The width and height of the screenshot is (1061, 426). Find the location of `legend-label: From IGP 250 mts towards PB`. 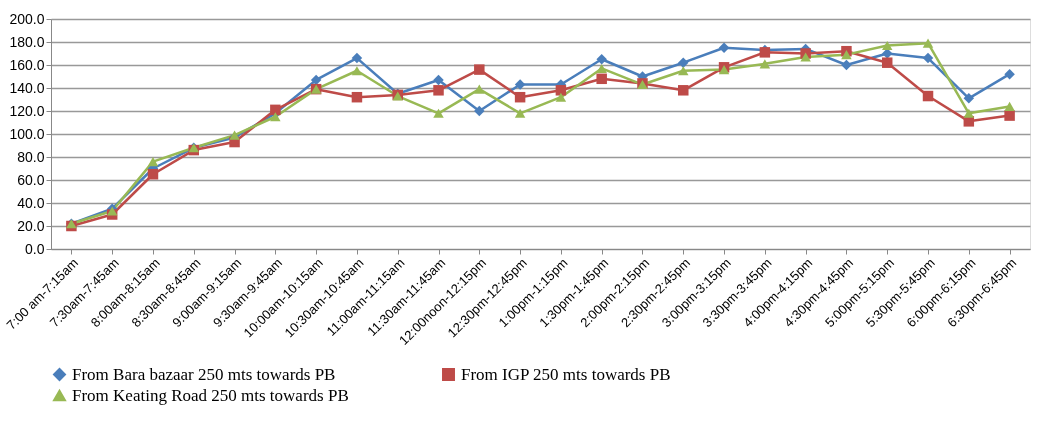

legend-label: From IGP 250 mts towards PB is located at coordinates (566, 374).